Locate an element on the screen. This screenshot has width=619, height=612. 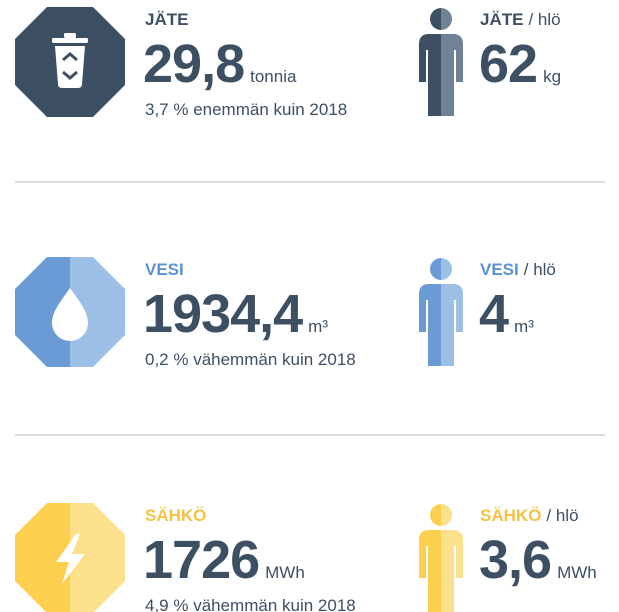
icon-bin-handle is located at coordinates (70, 35).